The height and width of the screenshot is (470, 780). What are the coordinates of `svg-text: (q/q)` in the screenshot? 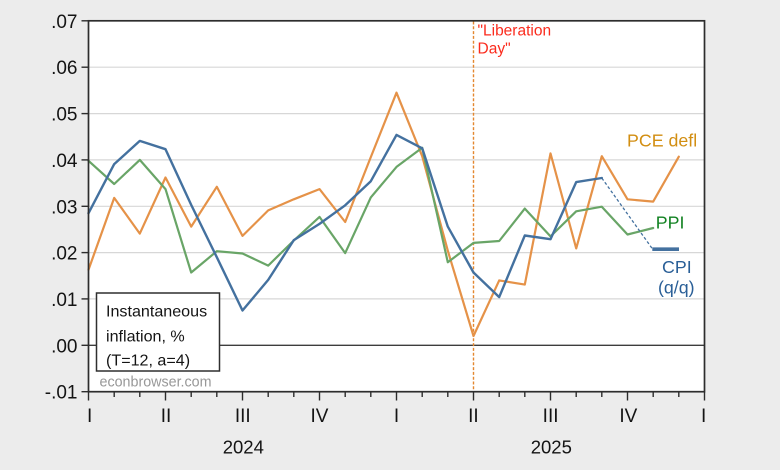 It's located at (676, 287).